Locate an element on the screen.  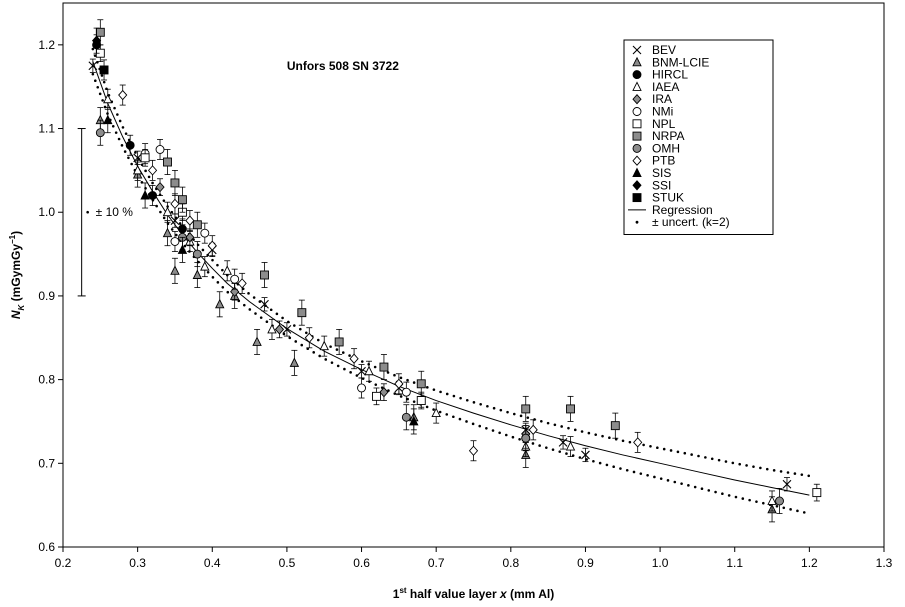
y-axis-title: NK (mGymGy−1) is located at coordinates (17, 275).